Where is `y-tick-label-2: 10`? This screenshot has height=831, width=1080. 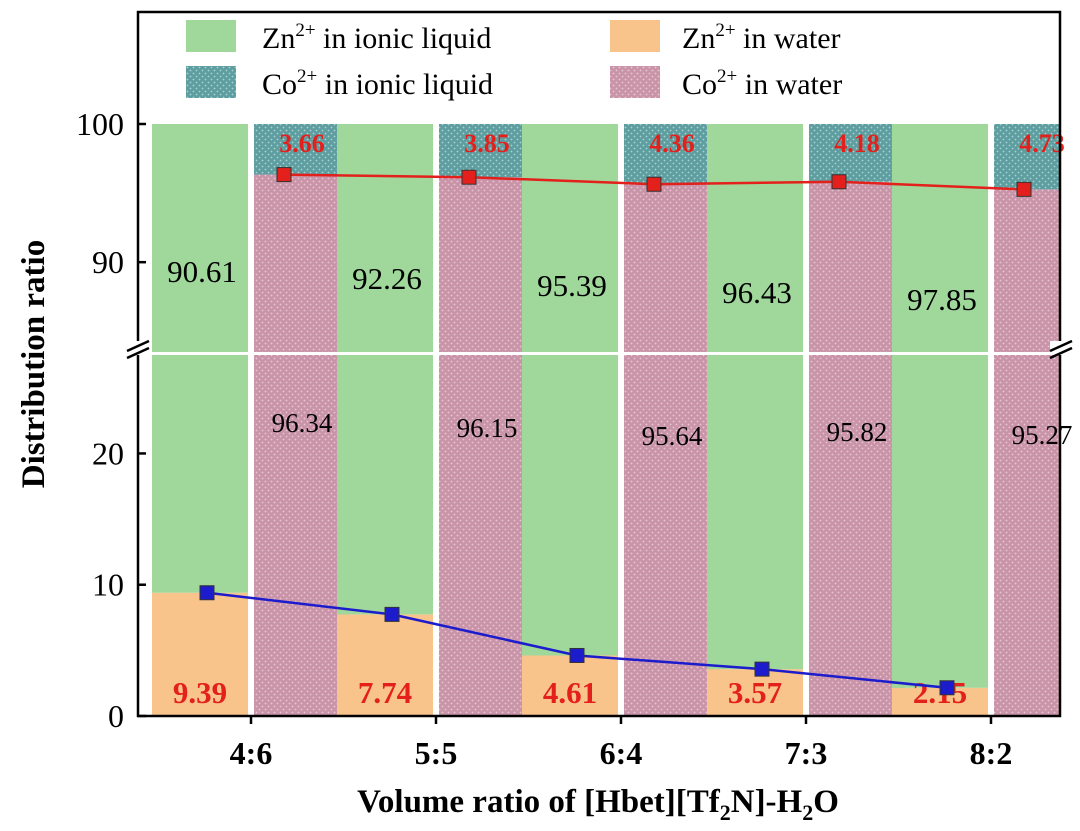 y-tick-label-2: 10 is located at coordinates (108, 585).